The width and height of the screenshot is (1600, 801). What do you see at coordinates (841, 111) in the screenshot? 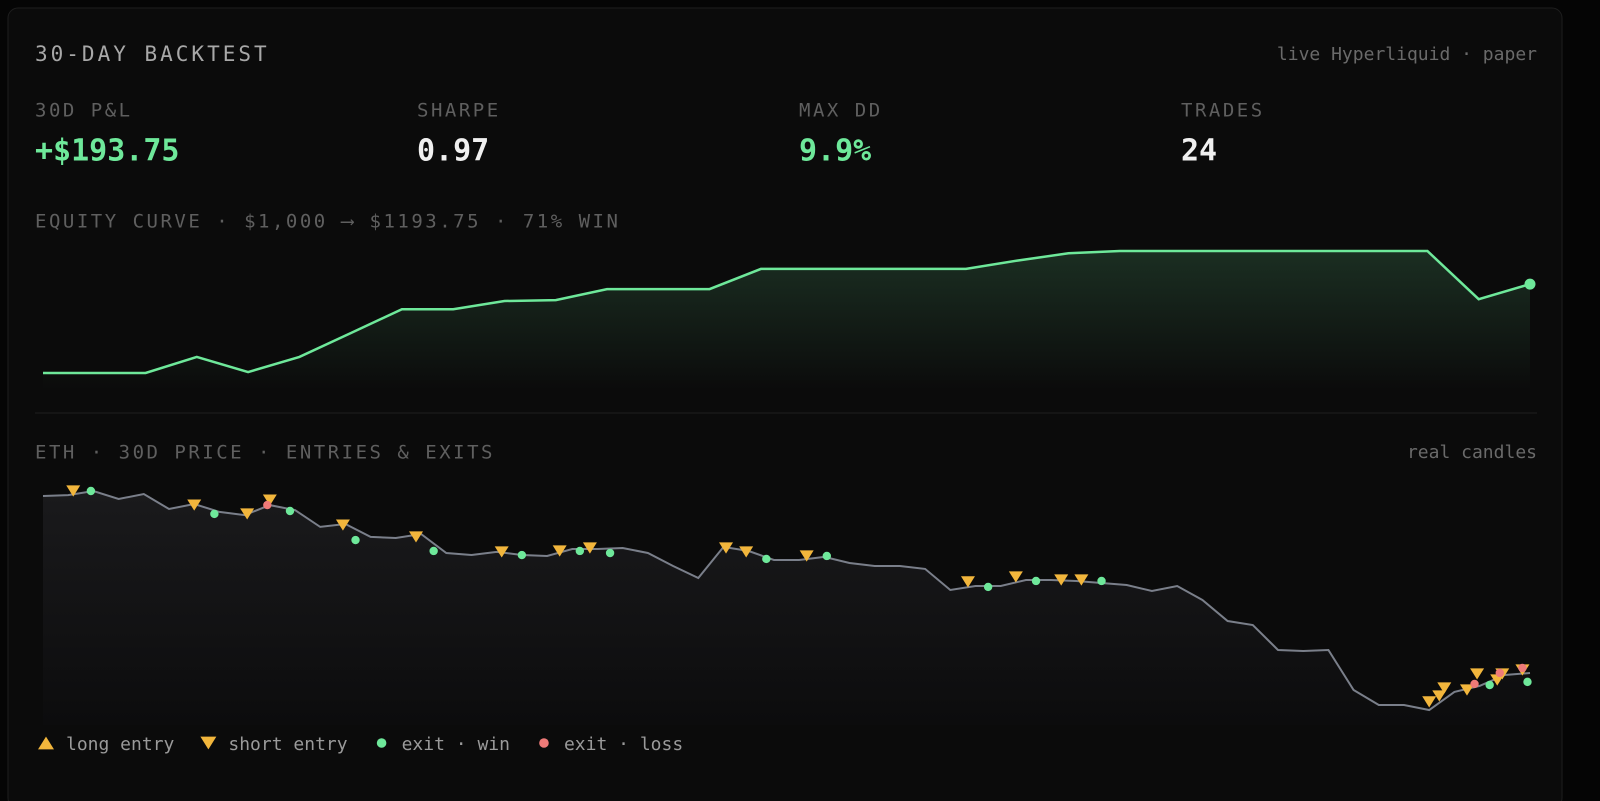
I see `stat-label: MAX DD` at bounding box center [841, 111].